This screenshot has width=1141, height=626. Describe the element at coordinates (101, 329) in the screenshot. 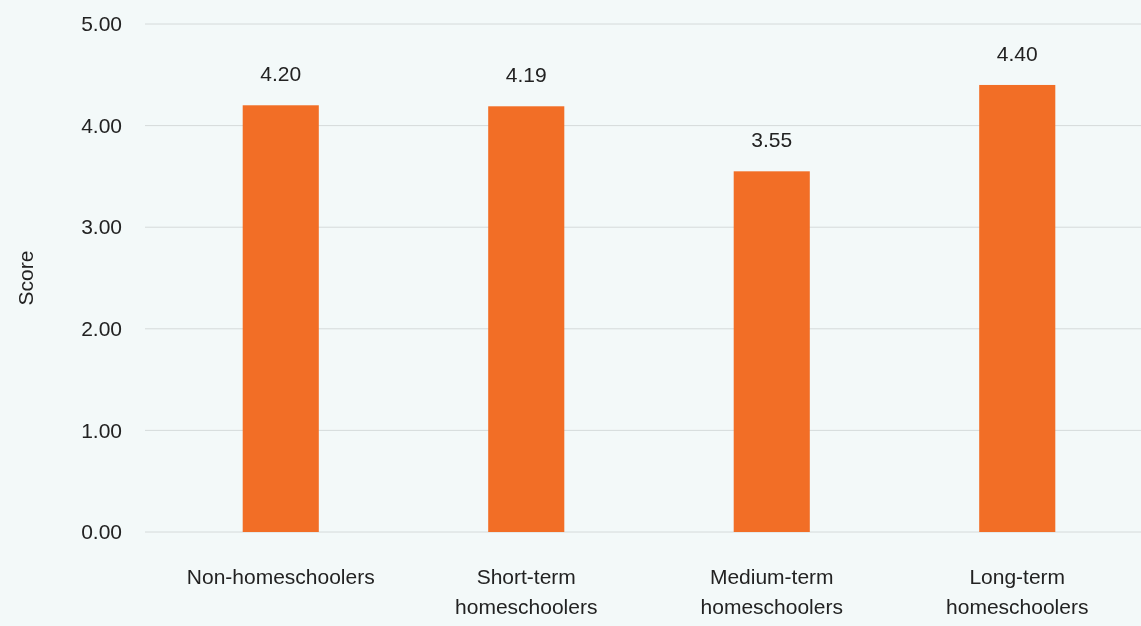

I see `y-tick-label: 2.00` at that location.